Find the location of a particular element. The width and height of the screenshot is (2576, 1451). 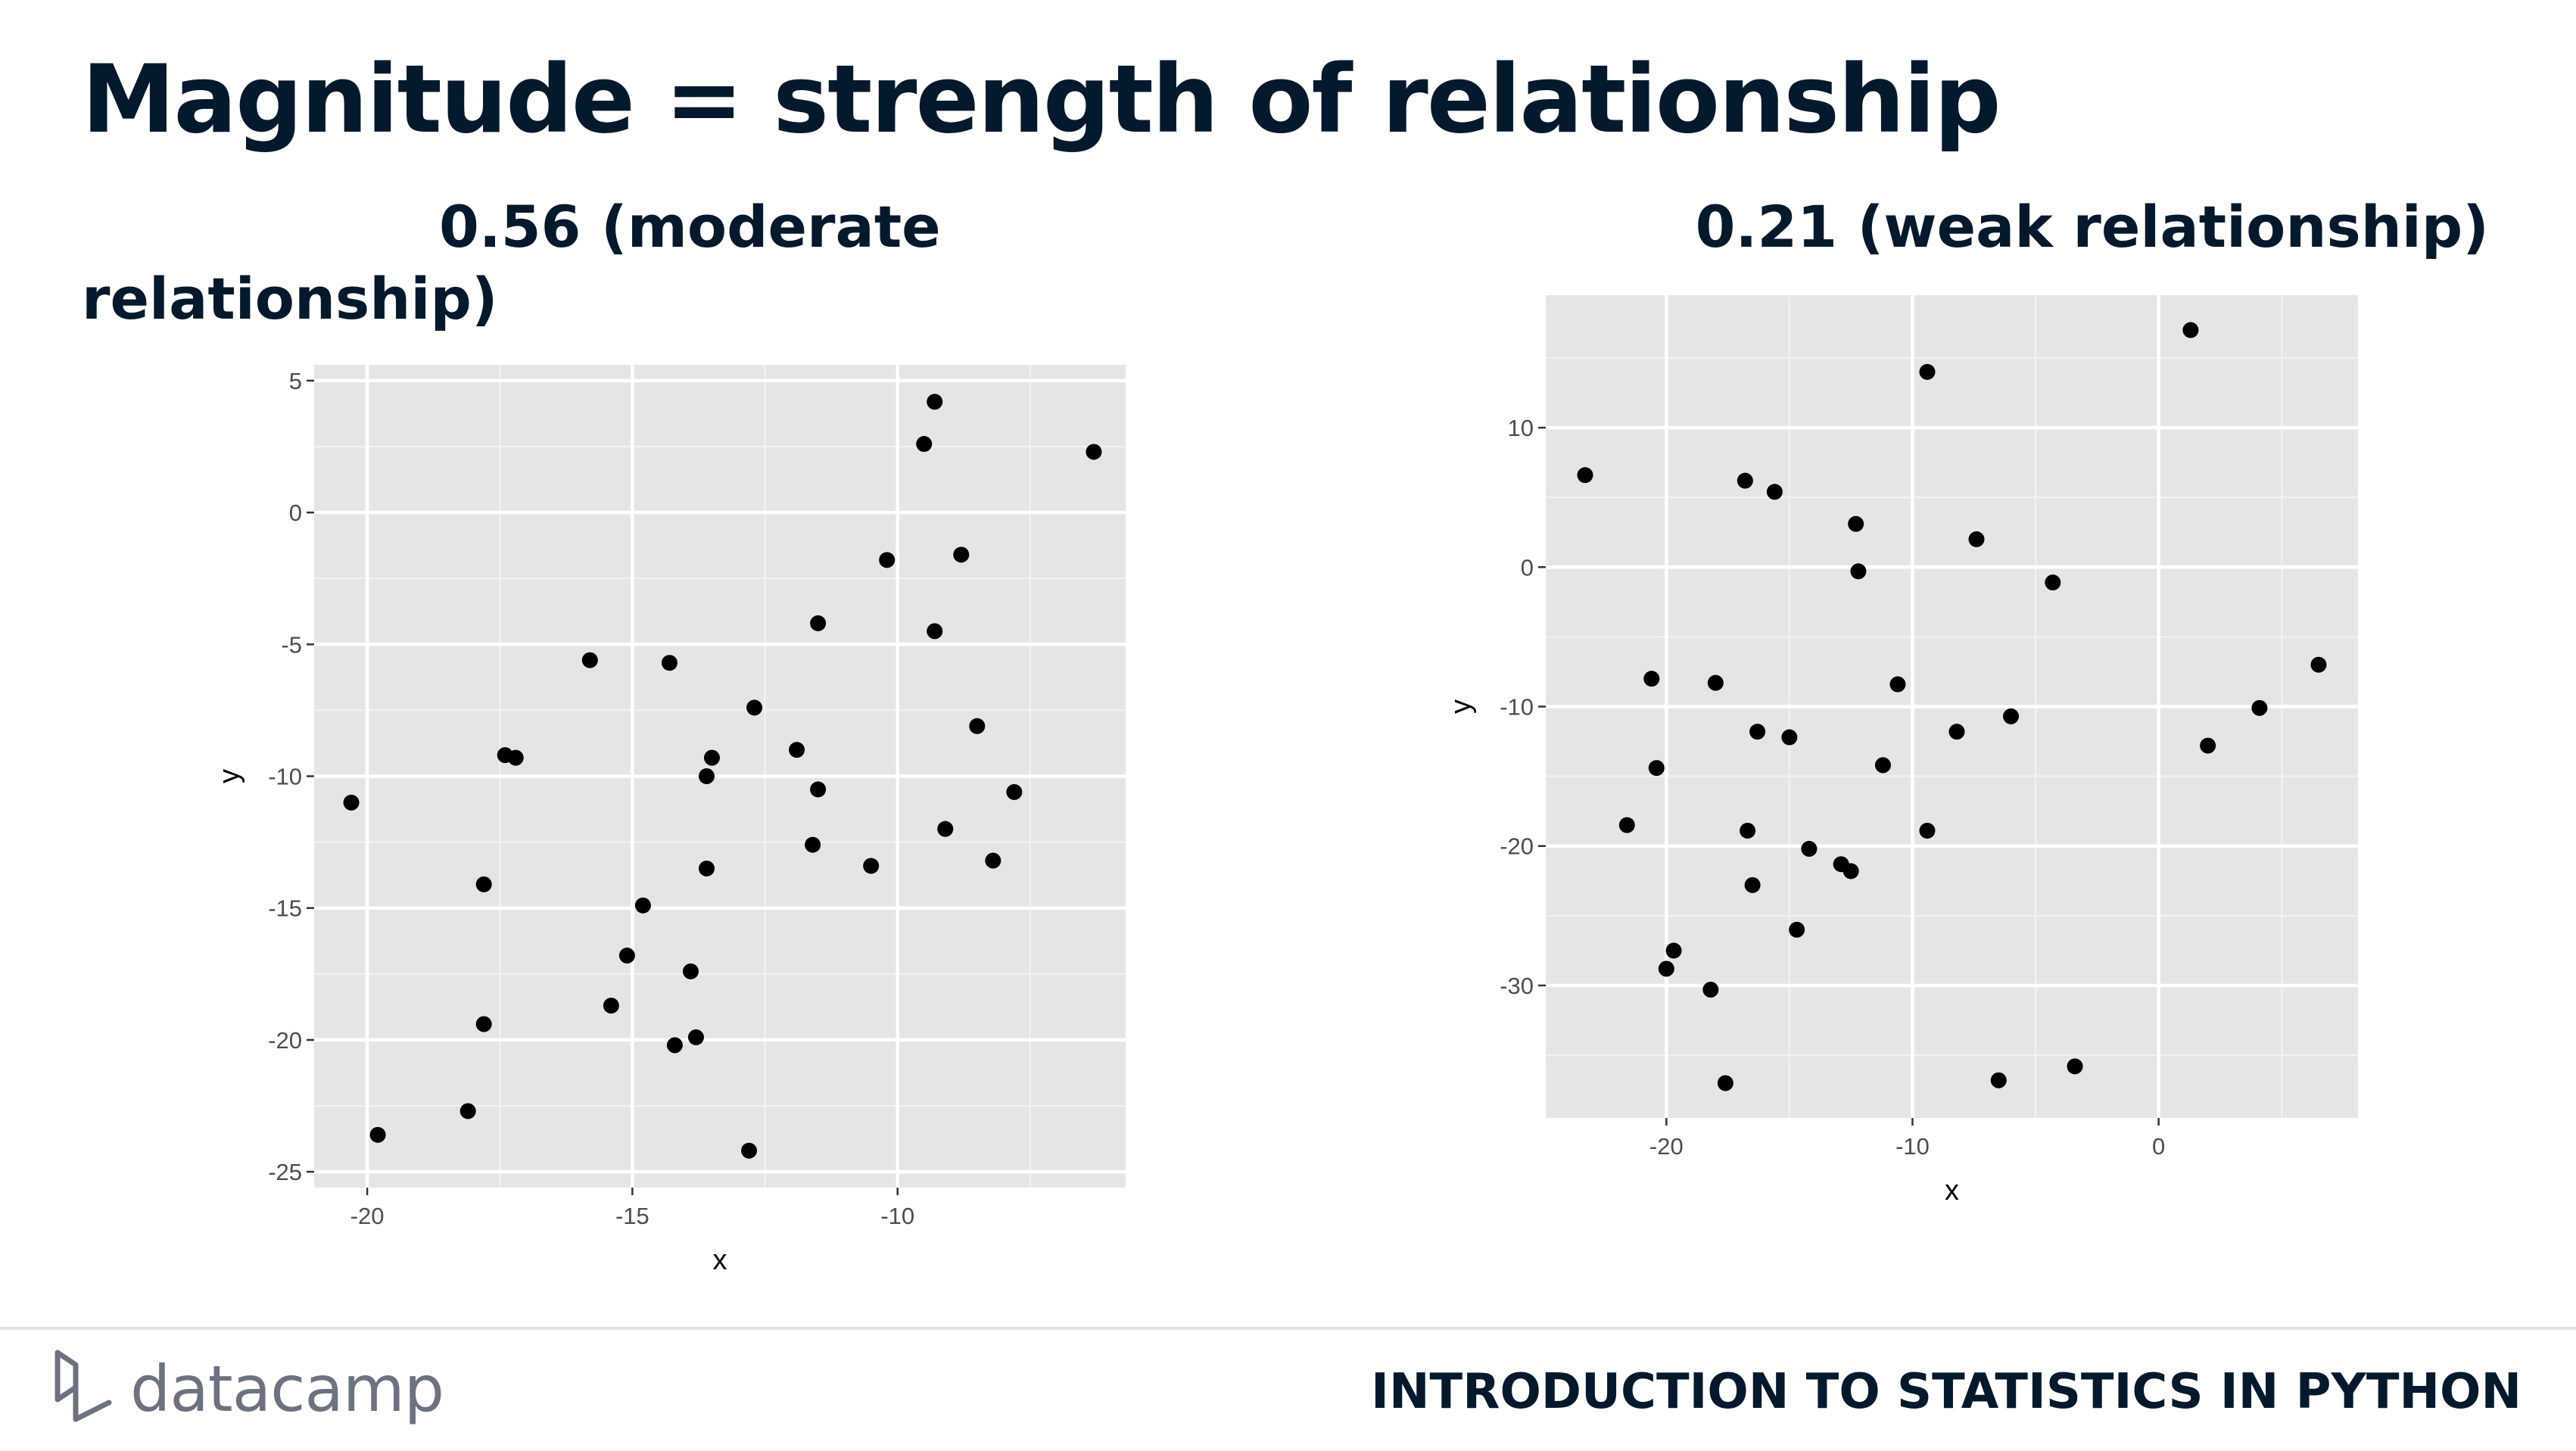

course-name: INTRODUCTION TO STATISTICS IN PYTHON is located at coordinates (1946, 1392).